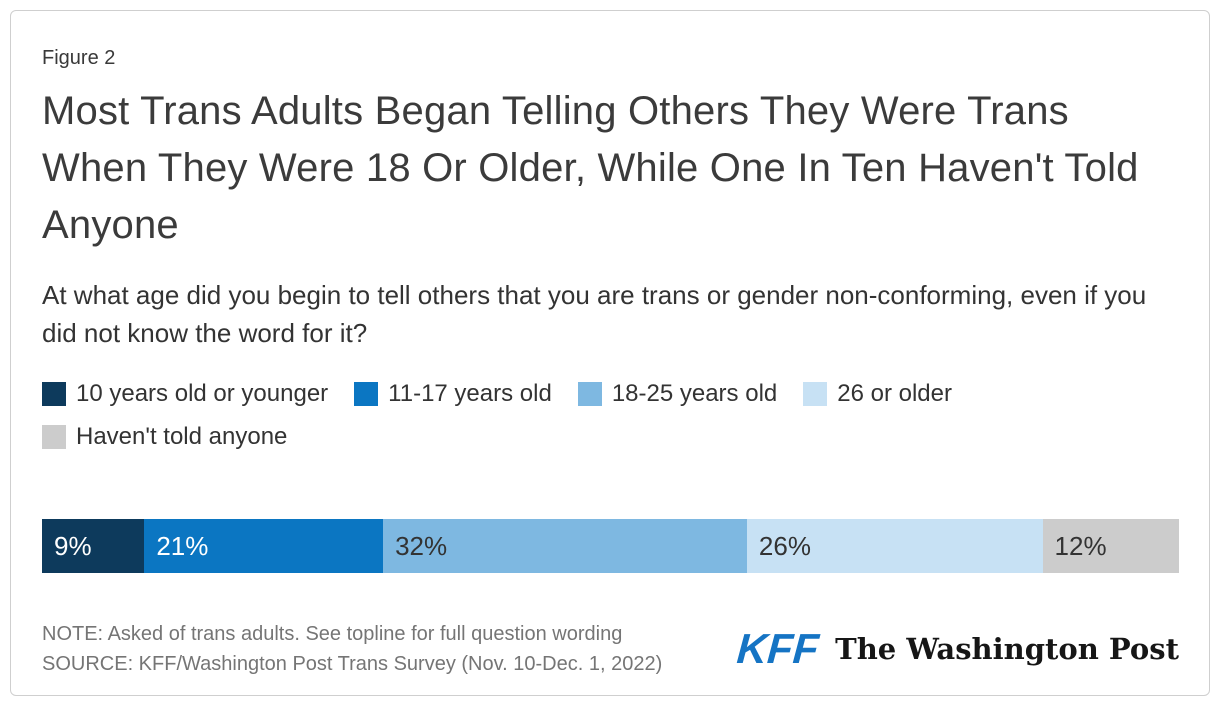  I want to click on legend-item: 11-17 years old, so click(453, 394).